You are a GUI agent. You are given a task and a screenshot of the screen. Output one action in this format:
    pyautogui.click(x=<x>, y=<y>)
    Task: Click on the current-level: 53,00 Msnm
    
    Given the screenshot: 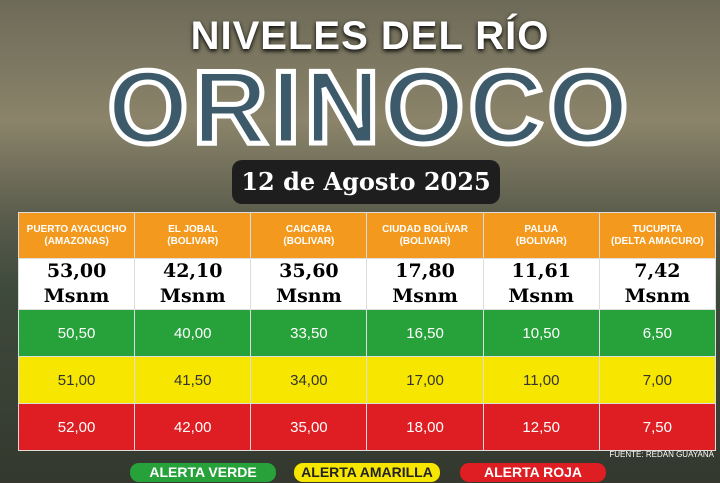 What is the action you would take?
    pyautogui.click(x=76, y=284)
    